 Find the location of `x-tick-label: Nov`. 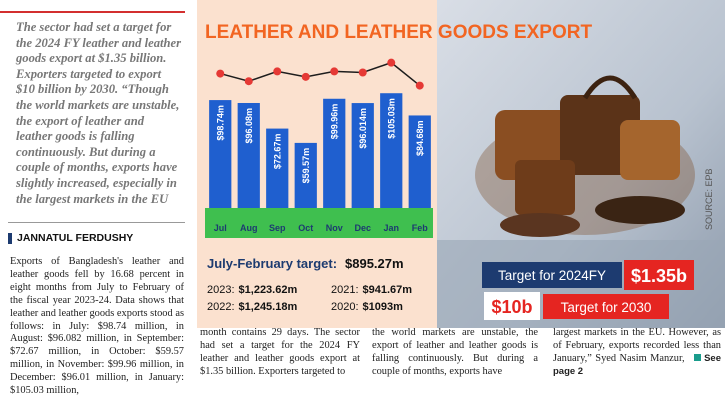

x-tick-label: Nov is located at coordinates (334, 228).